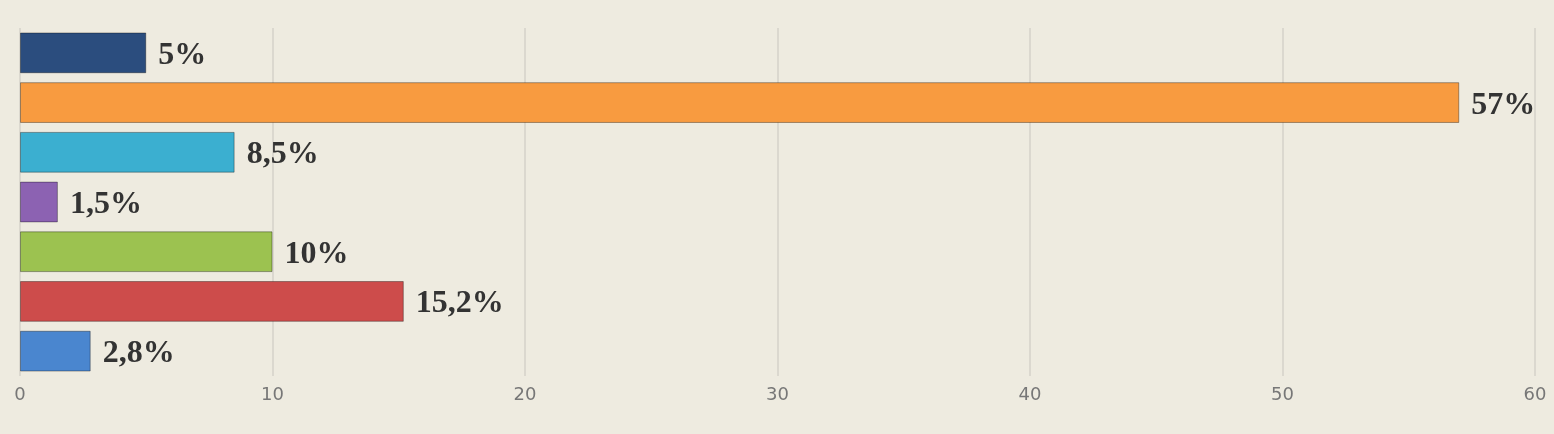 The width and height of the screenshot is (1554, 434). I want to click on data-label: 8,5%, so click(282, 152).